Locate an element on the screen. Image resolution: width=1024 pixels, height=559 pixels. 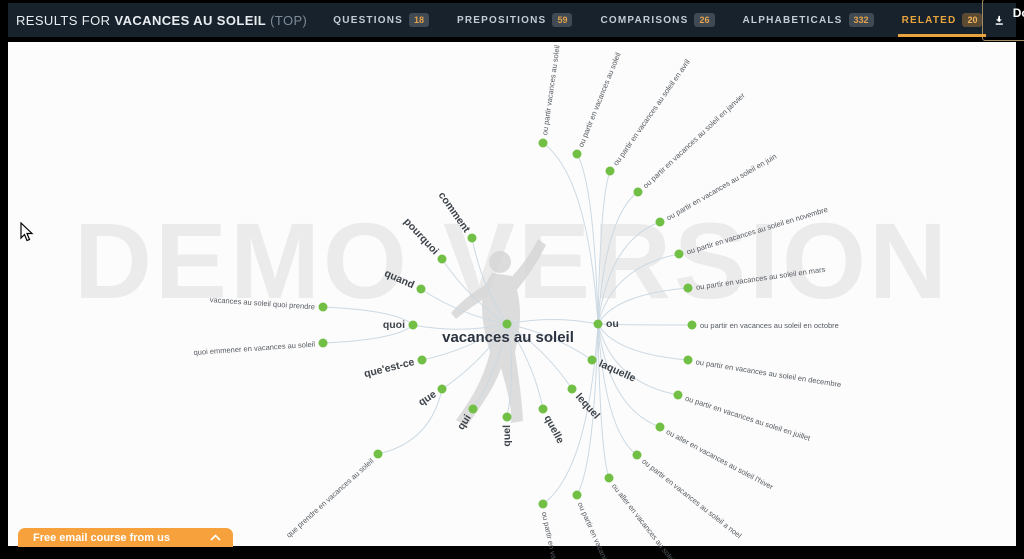
suggestion-label: ou partir en vacances au soleil a noel is located at coordinates (691, 499).